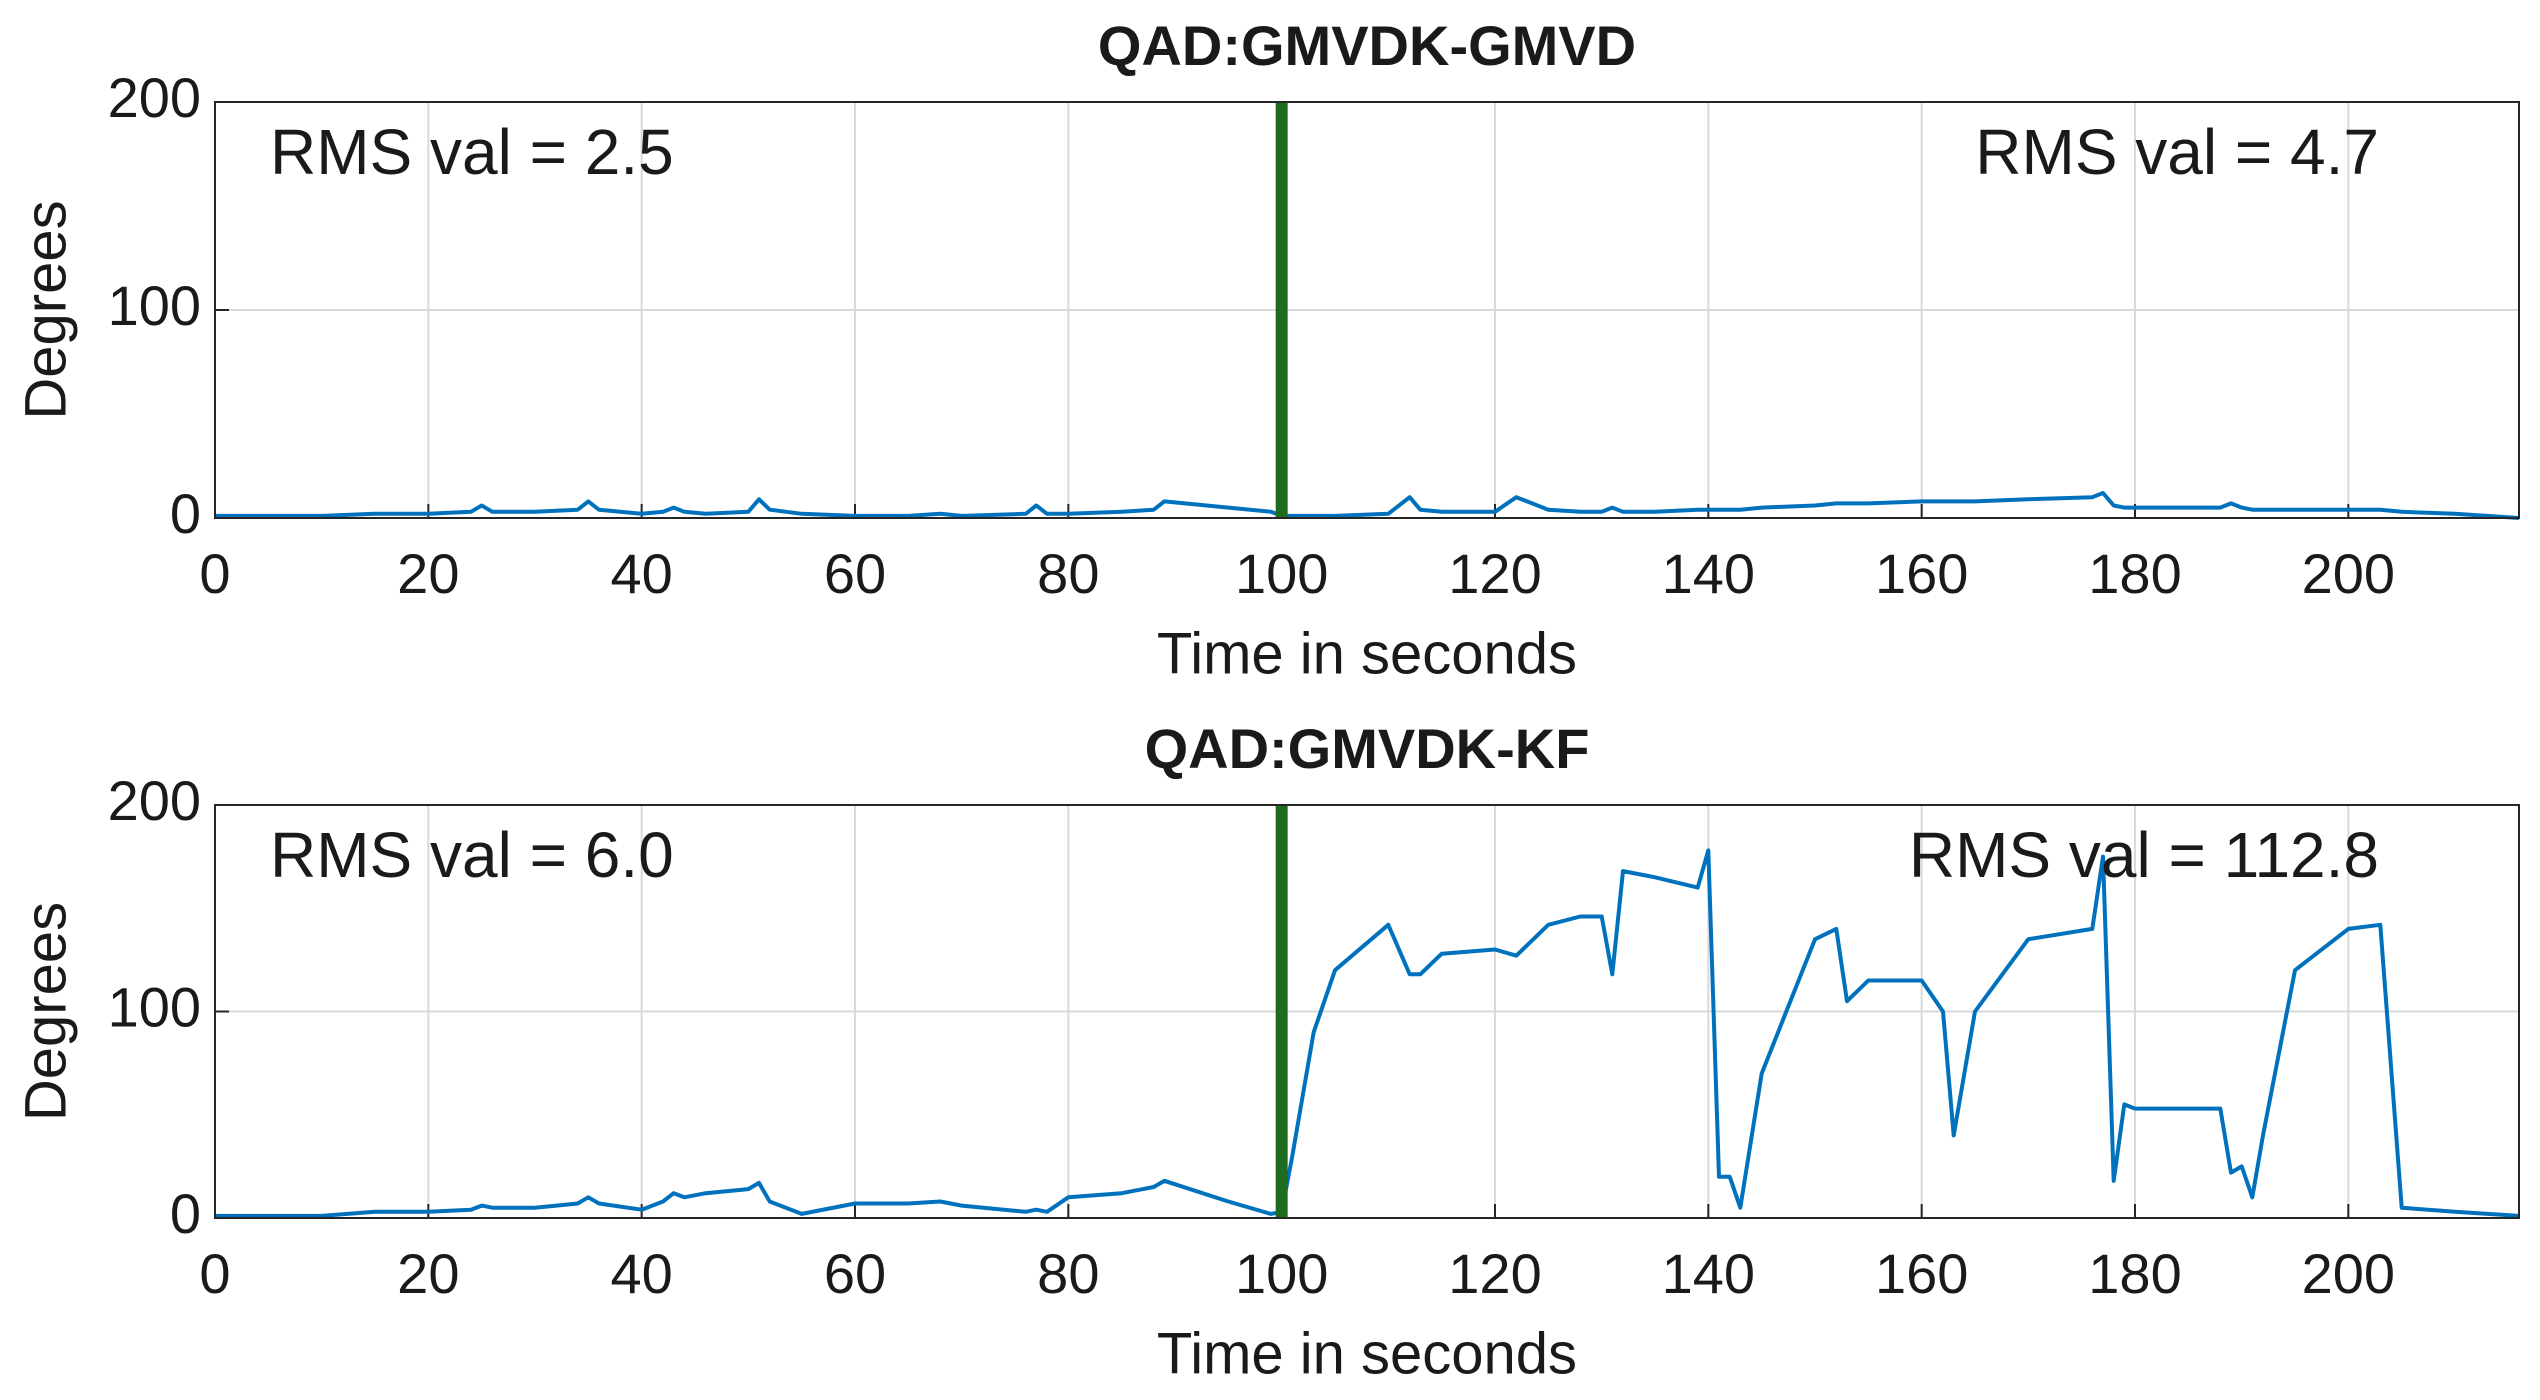 The height and width of the screenshot is (1400, 2540). I want to click on data-line, so click(1367, 505).